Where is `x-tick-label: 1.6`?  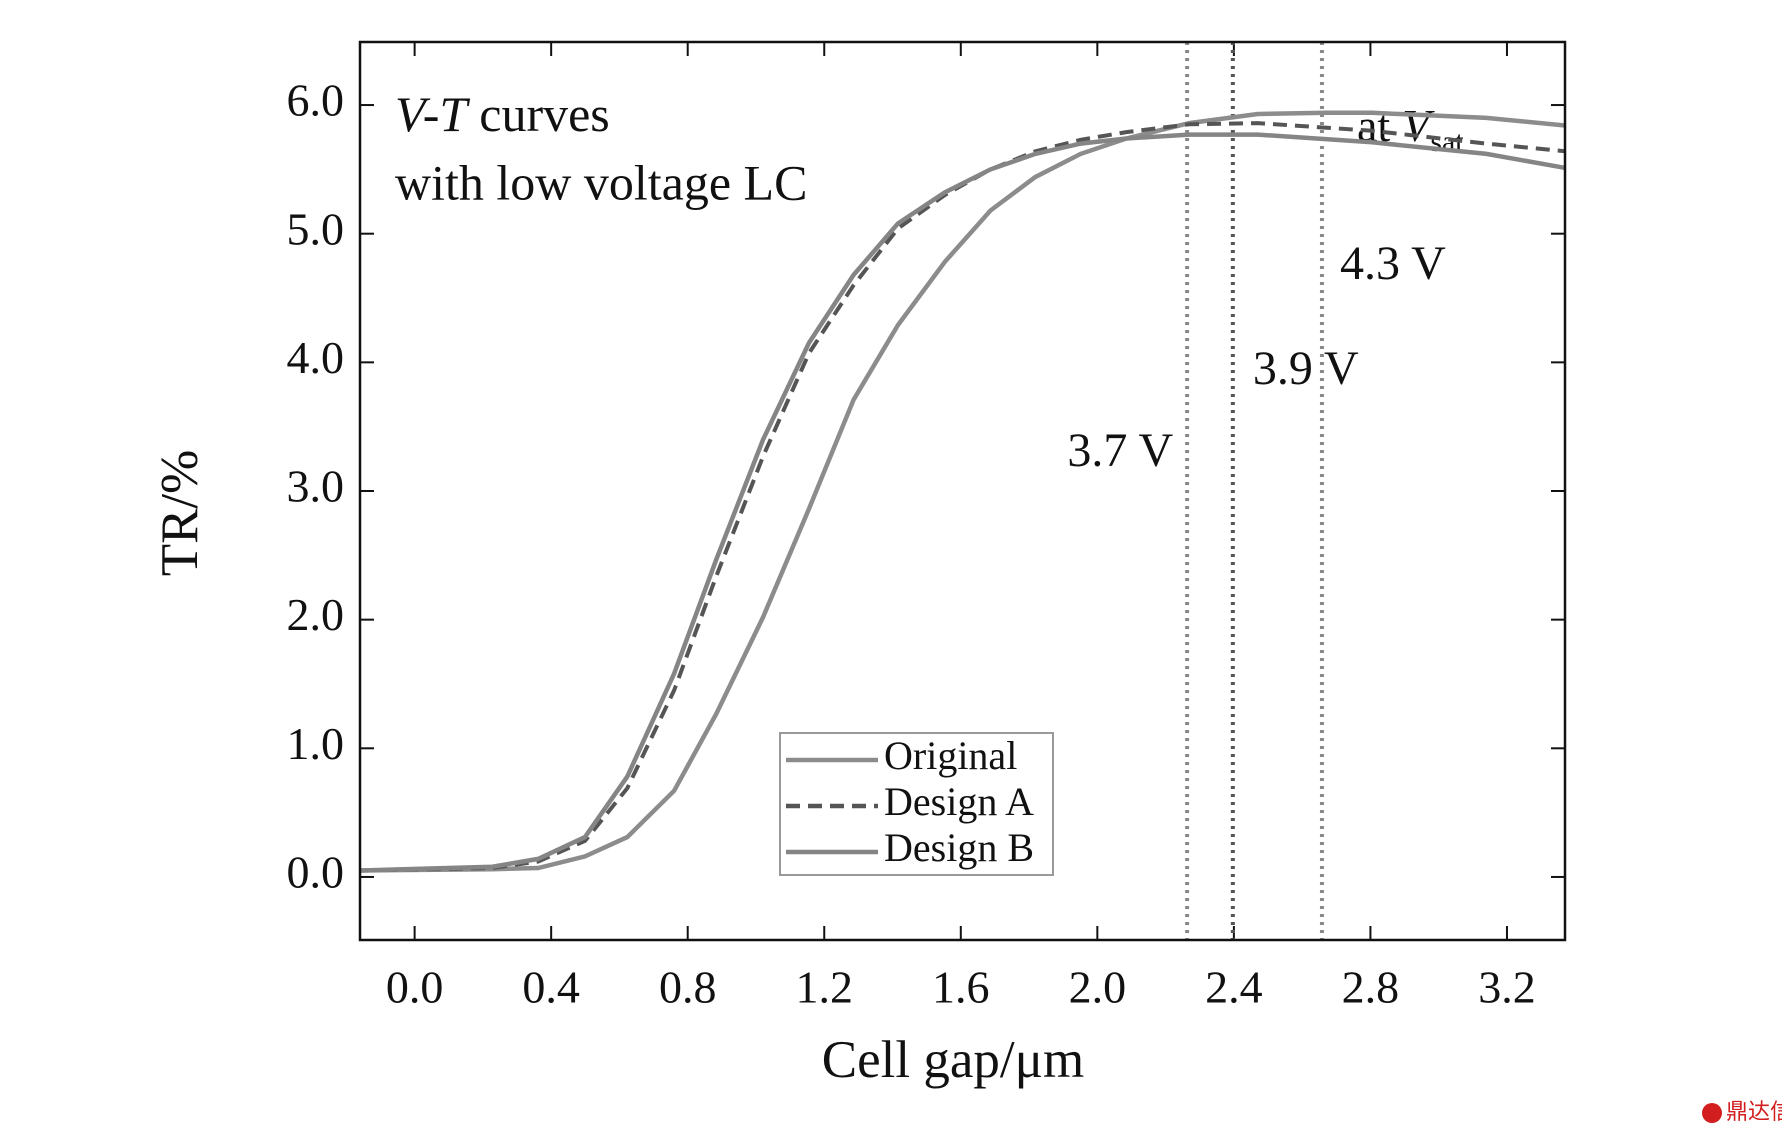
x-tick-label: 1.6 is located at coordinates (961, 987).